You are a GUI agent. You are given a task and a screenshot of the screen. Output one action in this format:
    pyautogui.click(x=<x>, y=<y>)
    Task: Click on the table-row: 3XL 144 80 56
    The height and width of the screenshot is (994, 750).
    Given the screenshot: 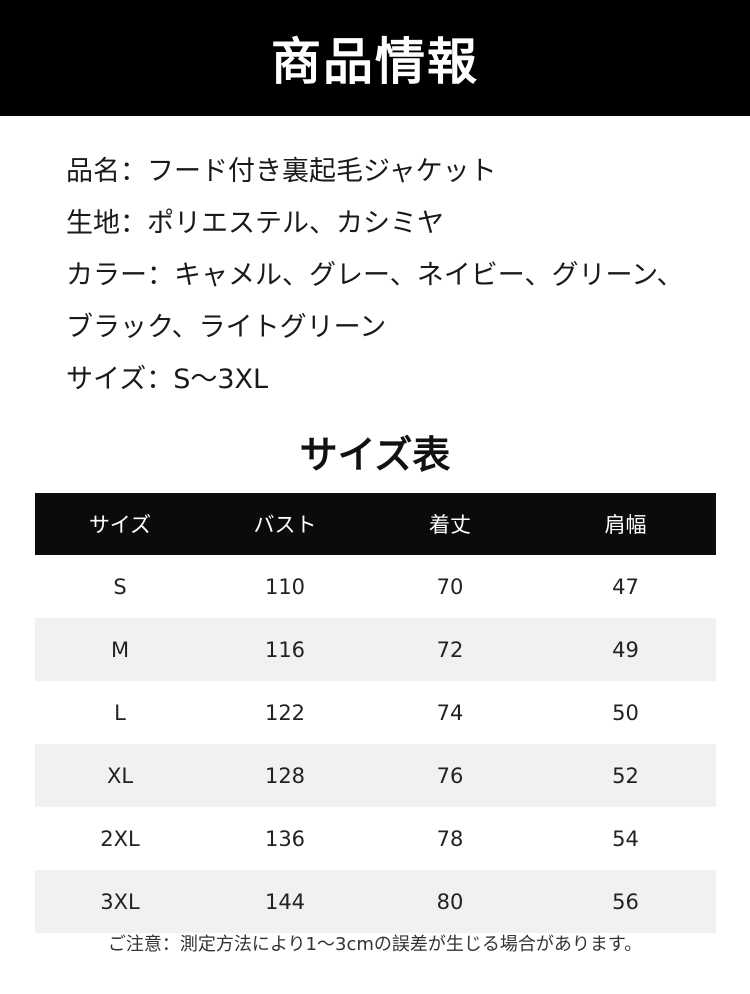 What is the action you would take?
    pyautogui.click(x=375, y=901)
    